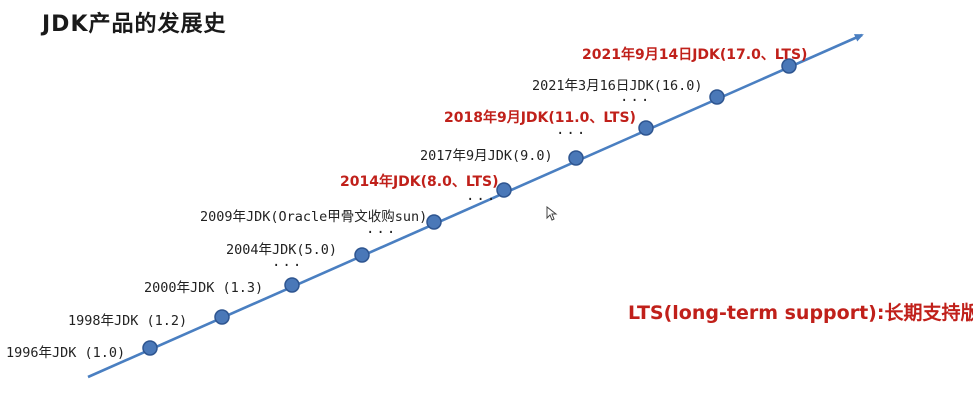 The width and height of the screenshot is (973, 406). I want to click on milestone-label: 1998年JDK (1.2), so click(128, 321).